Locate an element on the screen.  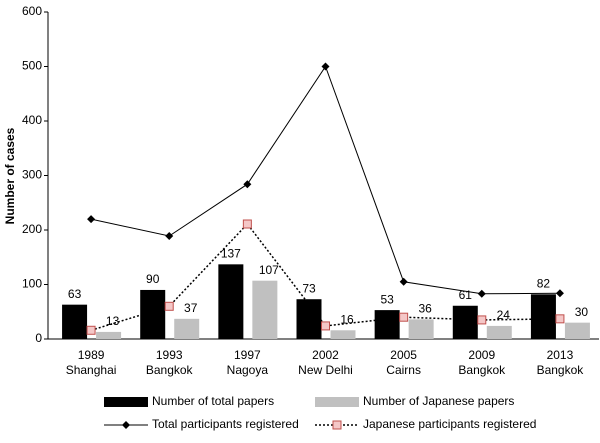
x-tick-label: 2002 is located at coordinates (325, 355).